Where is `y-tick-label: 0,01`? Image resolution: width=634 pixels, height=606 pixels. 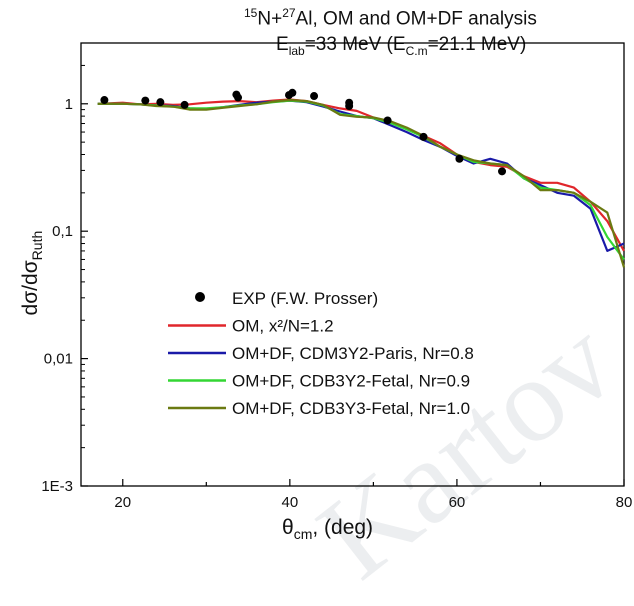
y-tick-label: 0,01 is located at coordinates (58, 359).